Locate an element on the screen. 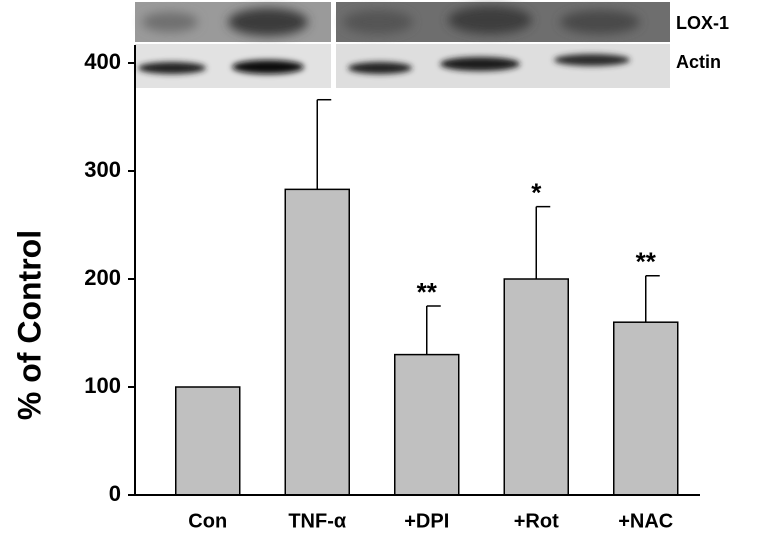  y-tick-label: 200 is located at coordinates (102, 277).